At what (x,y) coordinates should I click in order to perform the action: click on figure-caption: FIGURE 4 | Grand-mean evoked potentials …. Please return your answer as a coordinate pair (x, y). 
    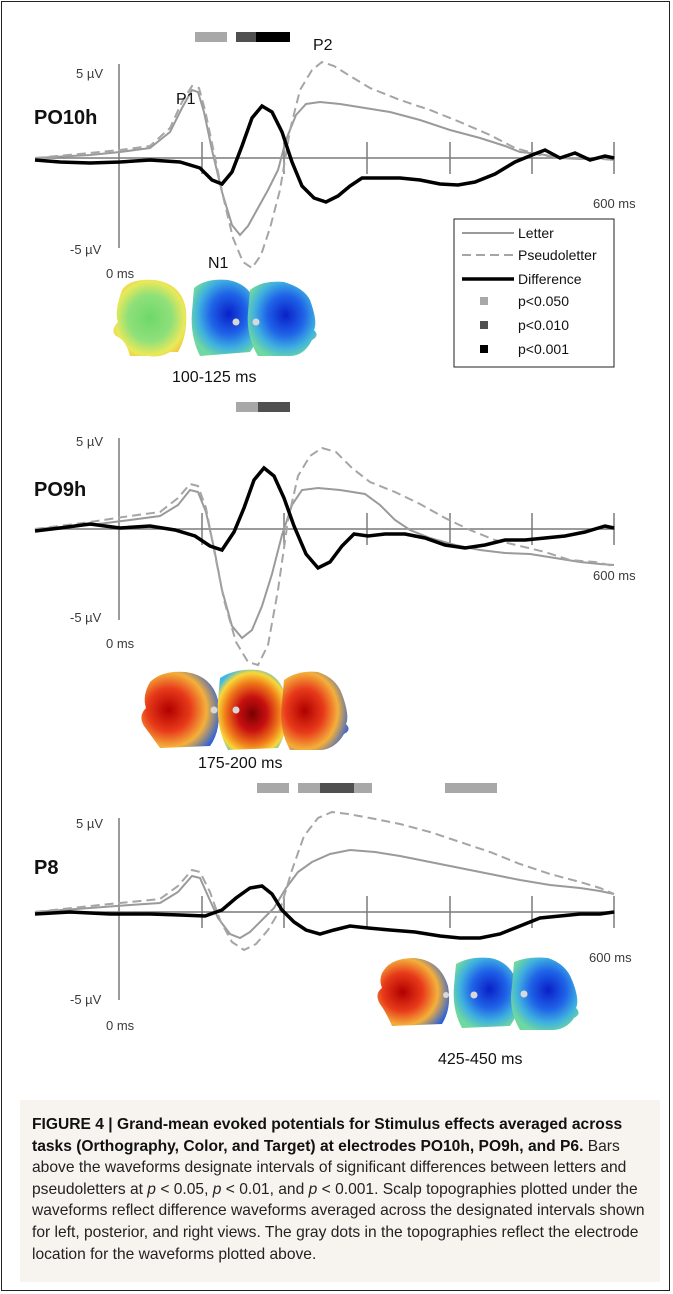
    Looking at the image, I should click on (340, 1191).